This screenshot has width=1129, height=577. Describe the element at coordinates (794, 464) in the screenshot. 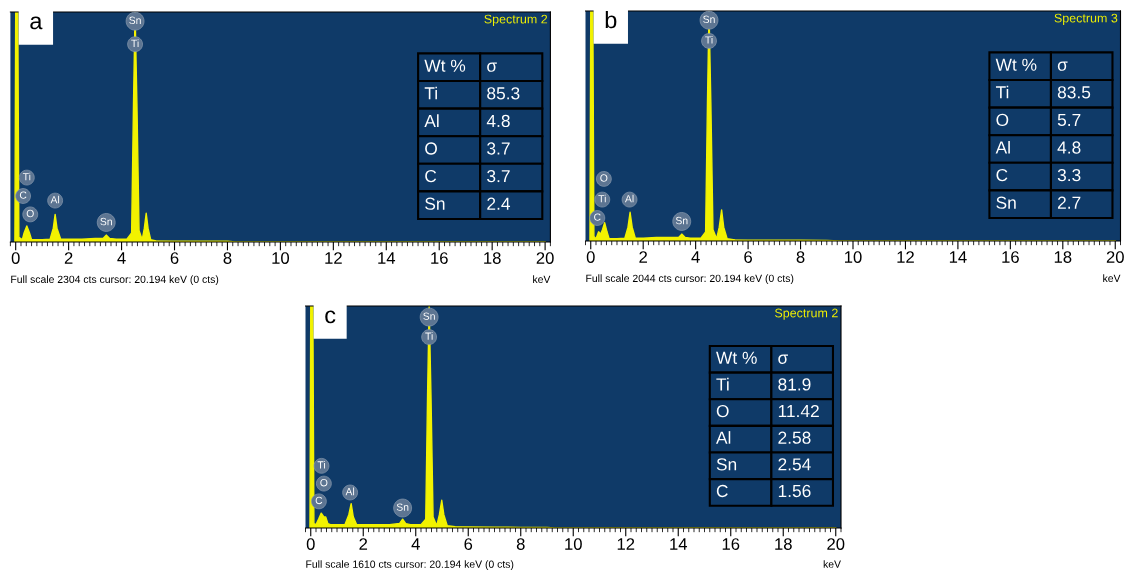

I see `annotation: 2.54` at that location.